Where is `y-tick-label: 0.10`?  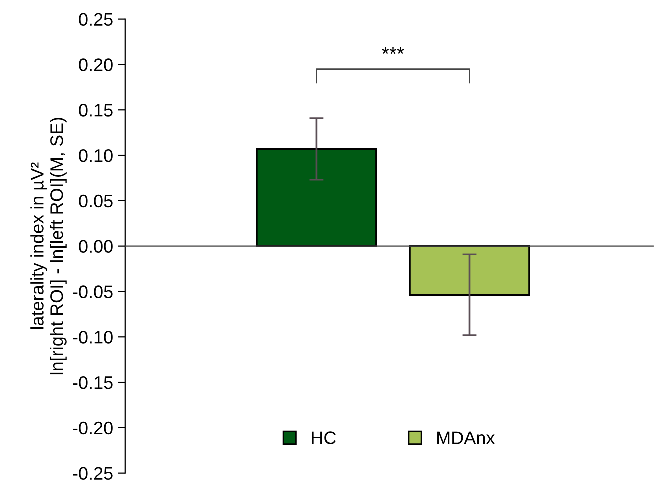
y-tick-label: 0.10 is located at coordinates (96, 155).